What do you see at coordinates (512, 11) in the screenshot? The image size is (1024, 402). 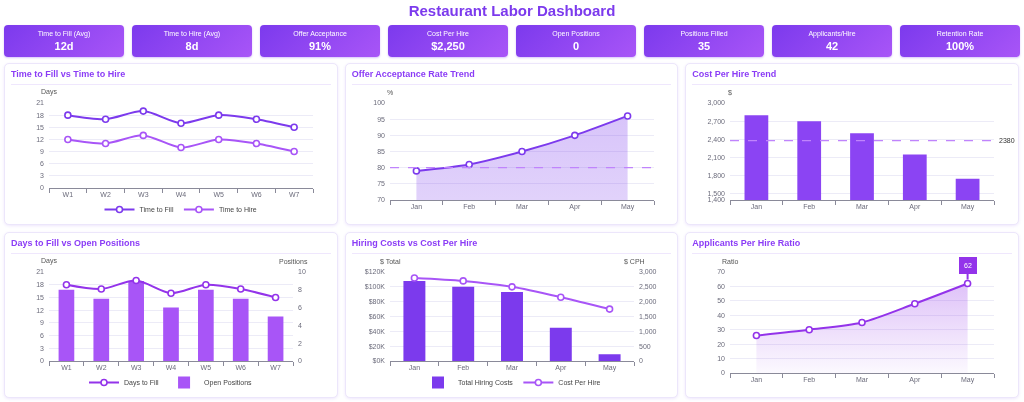 I see `text: Restaurant Labor Dashboard` at bounding box center [512, 11].